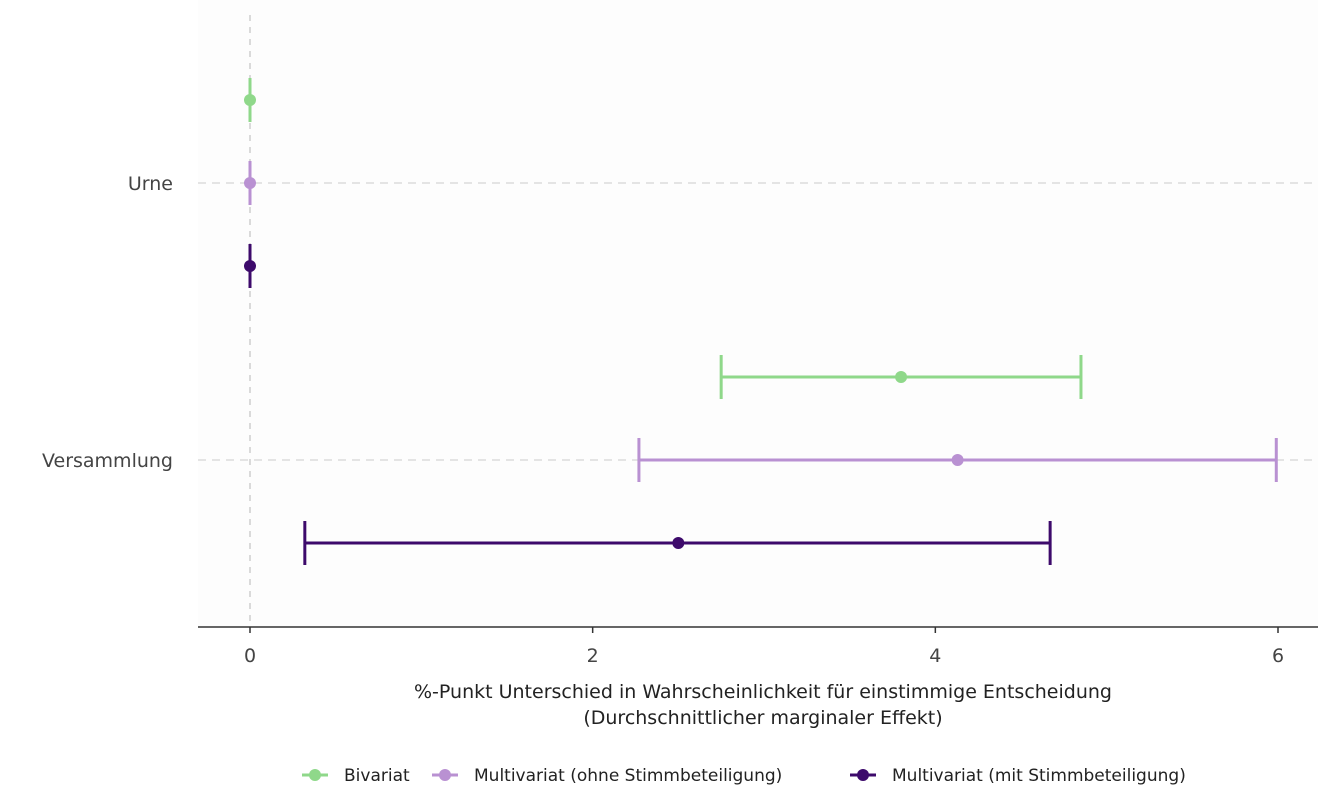  Describe the element at coordinates (150, 184) in the screenshot. I see `y-category-label: Urne` at that location.